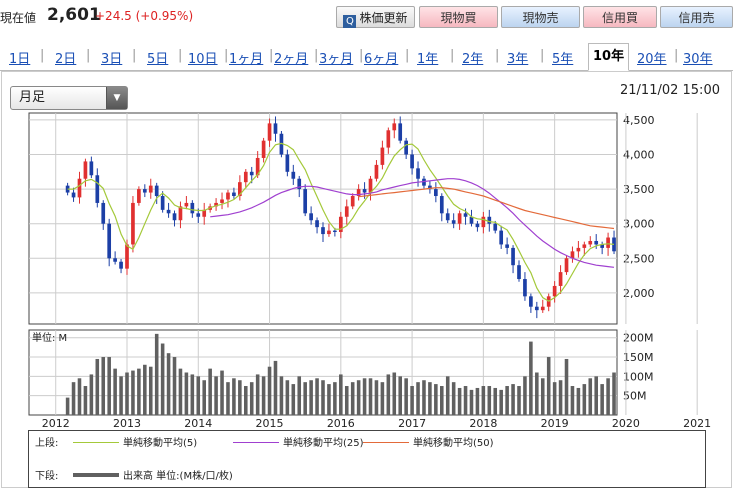  I want to click on tab-20y: 20年, so click(652, 59).